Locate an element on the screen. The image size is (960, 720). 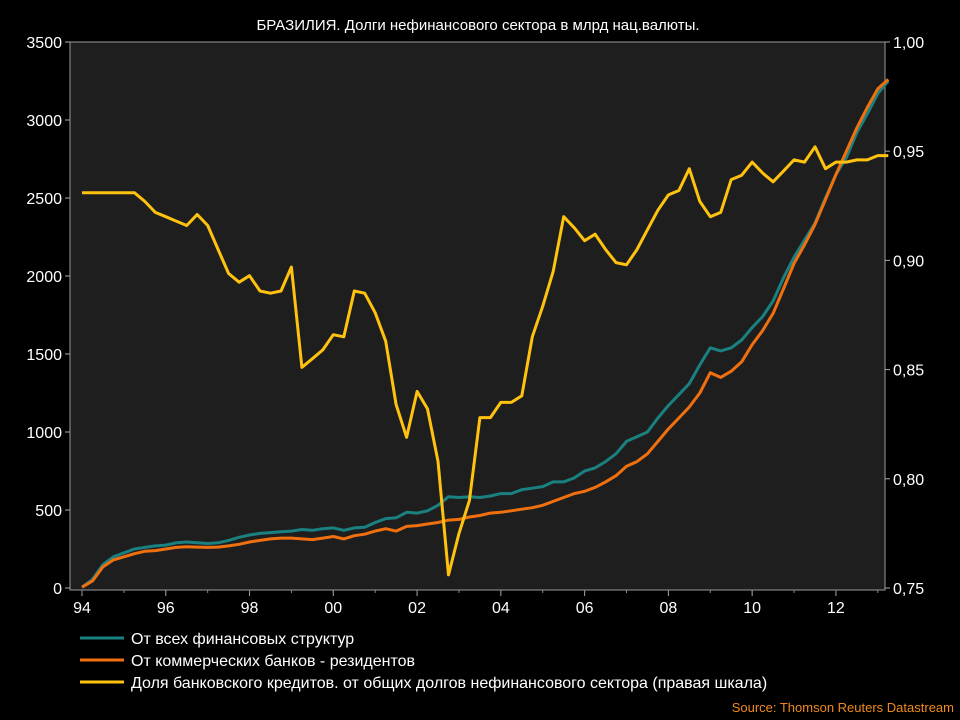
x-tick-label: 96 is located at coordinates (166, 608).